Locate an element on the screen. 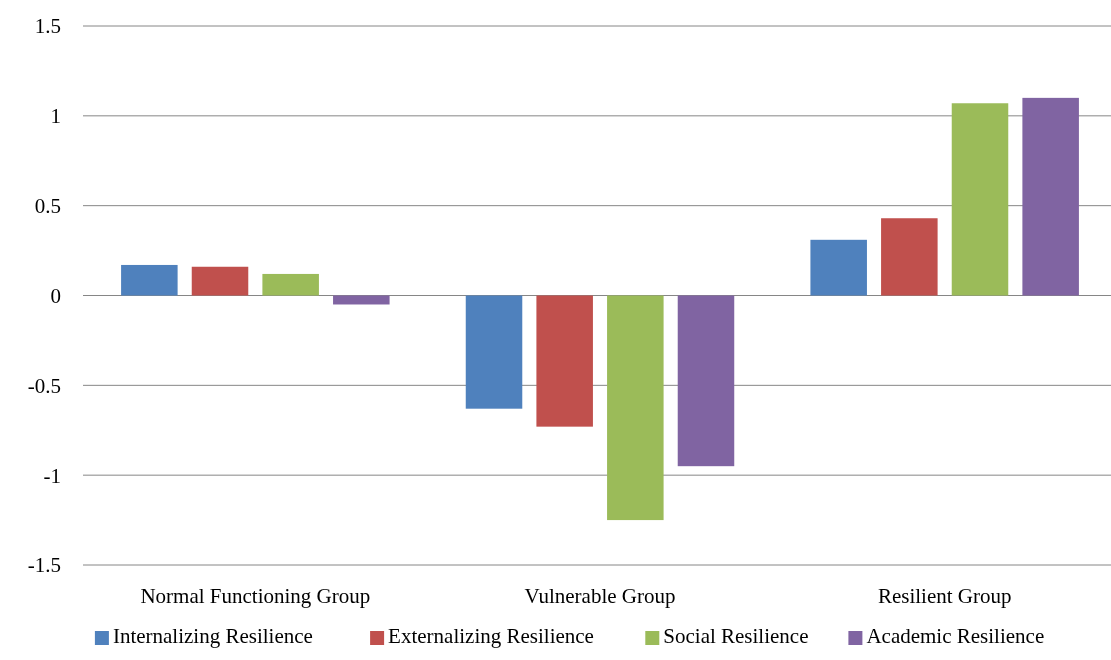 The image size is (1111, 660). legend-label: Internalizing Resilience is located at coordinates (212, 636).